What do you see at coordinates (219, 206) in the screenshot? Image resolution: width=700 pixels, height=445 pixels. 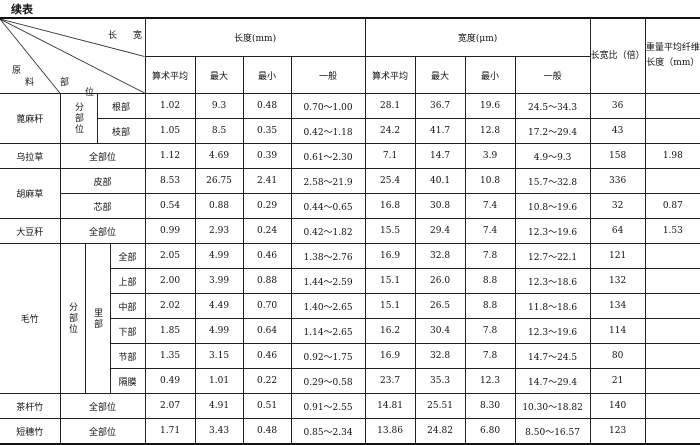 I see `length-max-cell: 0.88` at bounding box center [219, 206].